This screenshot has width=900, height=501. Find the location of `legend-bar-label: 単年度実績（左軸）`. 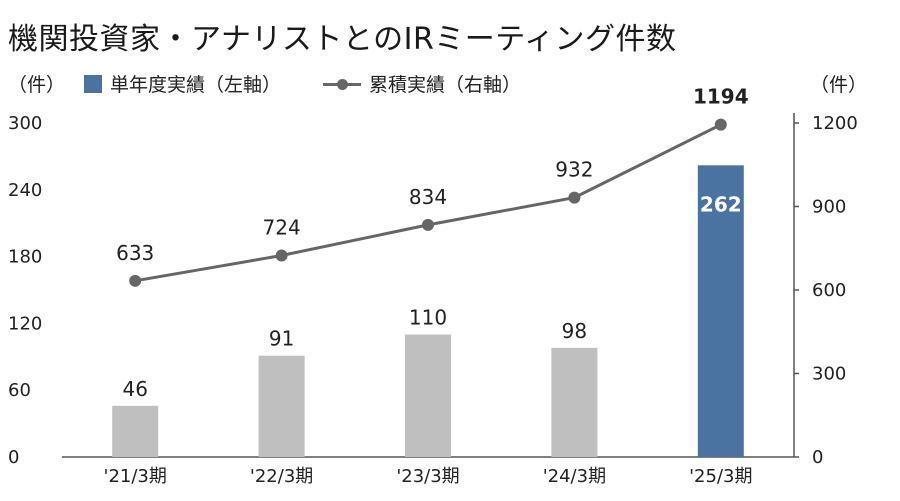

legend-bar-label: 単年度実績（左軸） is located at coordinates (196, 85).